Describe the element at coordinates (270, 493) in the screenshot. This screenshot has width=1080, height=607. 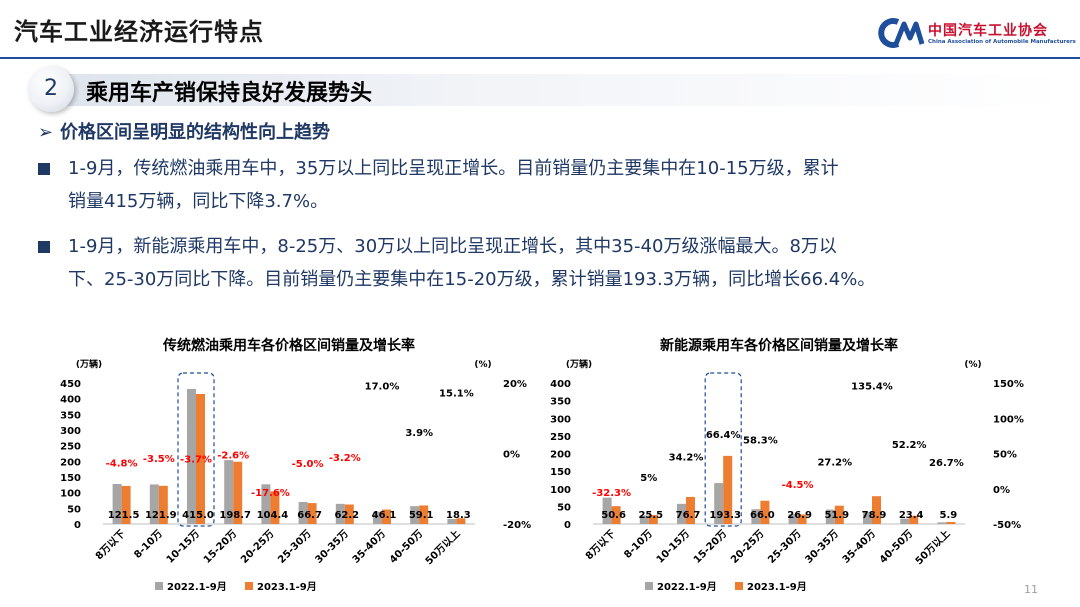
I see `growth-label: -17.6%` at that location.